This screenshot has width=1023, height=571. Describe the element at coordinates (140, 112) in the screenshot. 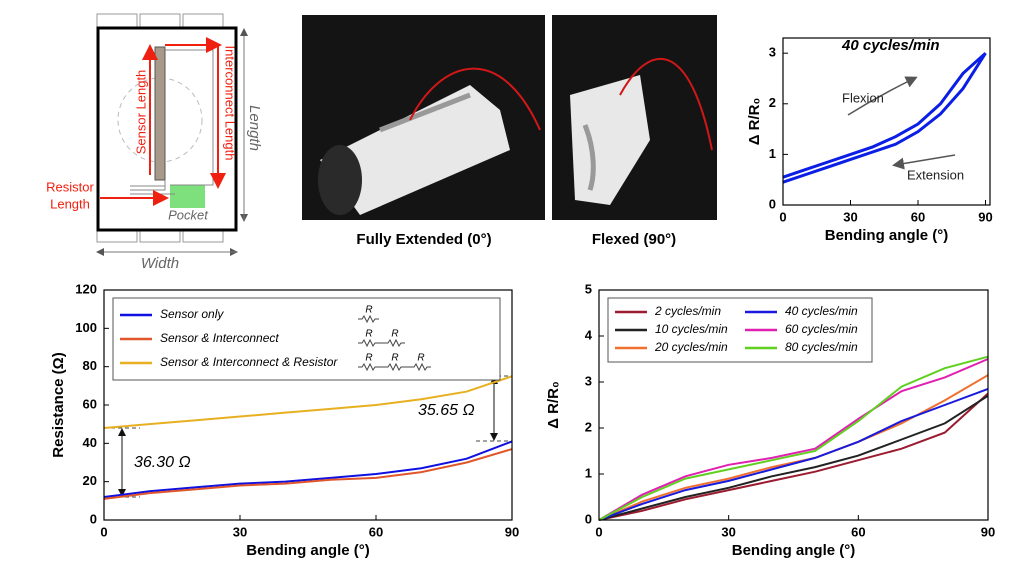

I see `label: Sensor Length` at that location.